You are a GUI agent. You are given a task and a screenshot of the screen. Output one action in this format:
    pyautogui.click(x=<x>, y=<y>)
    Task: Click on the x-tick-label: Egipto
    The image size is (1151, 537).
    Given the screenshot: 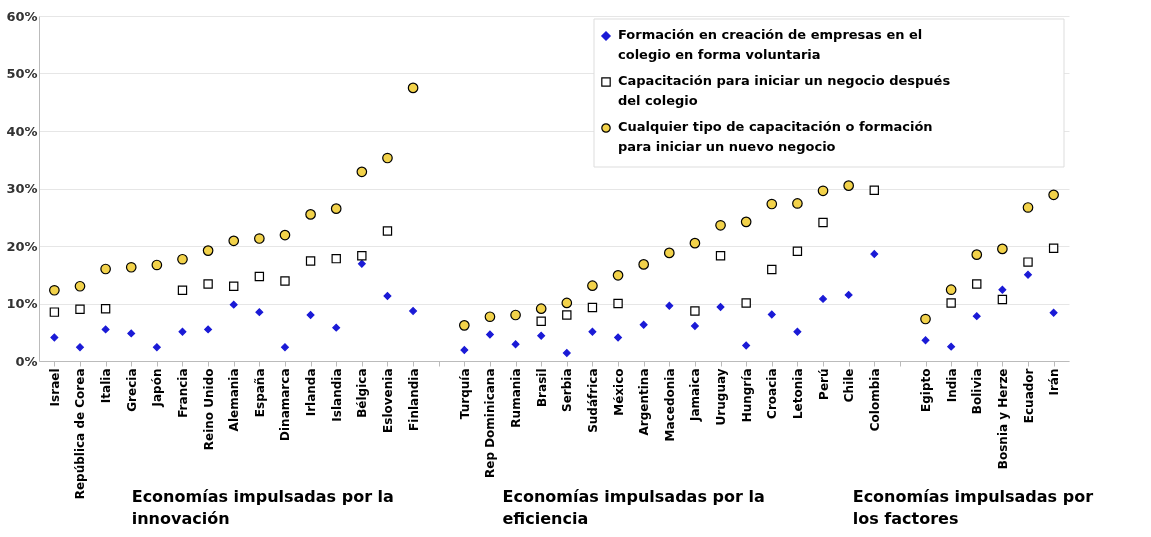 What is the action you would take?
    pyautogui.click(x=926, y=390)
    